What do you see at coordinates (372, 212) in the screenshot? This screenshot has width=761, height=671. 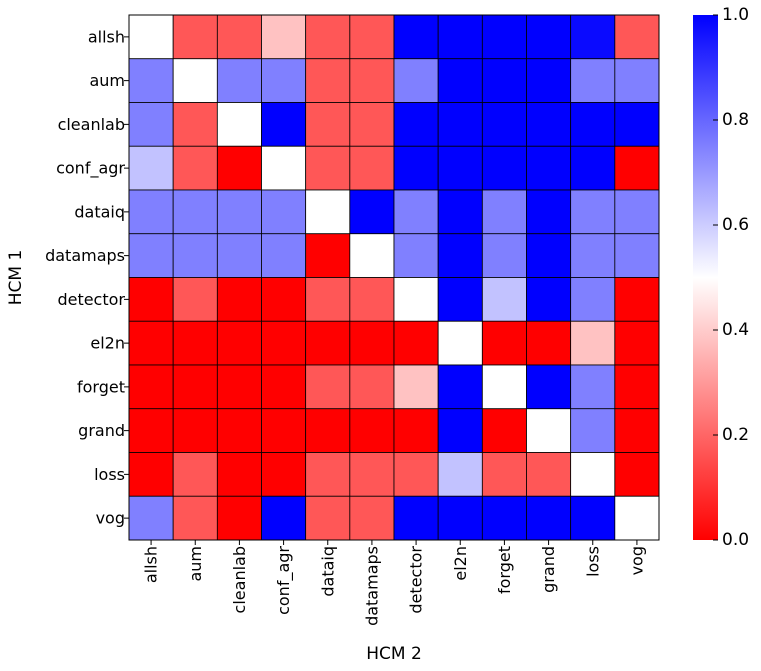 I see `heatmap-cell-dataiq-datamaps` at bounding box center [372, 212].